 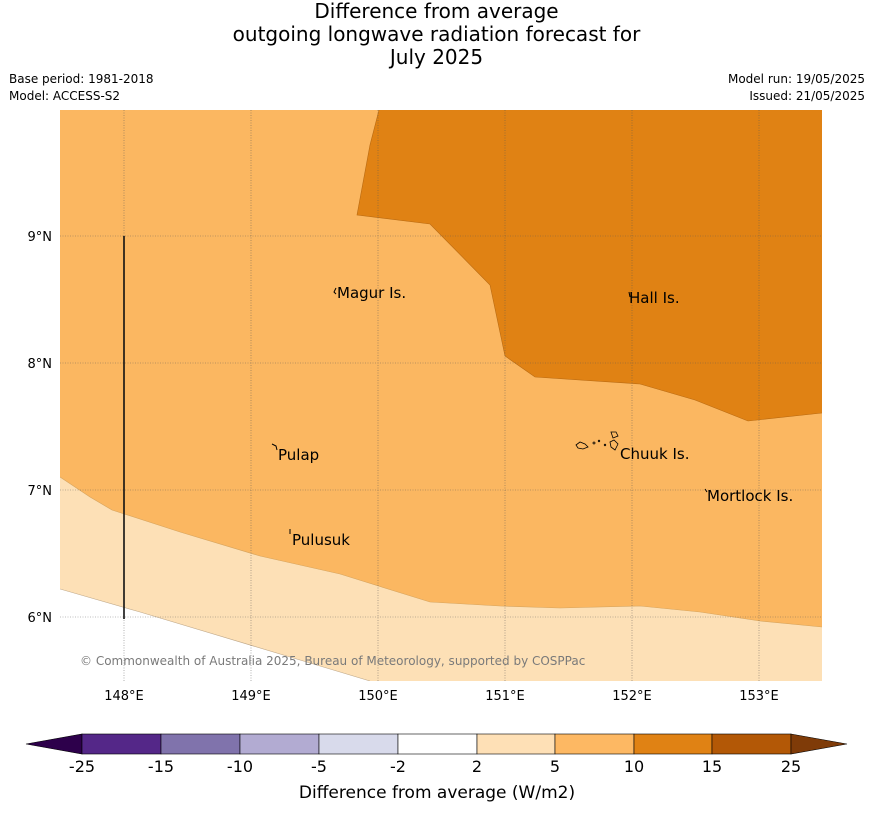 I want to click on place-label-magur: Magur Is., so click(x=371, y=293).